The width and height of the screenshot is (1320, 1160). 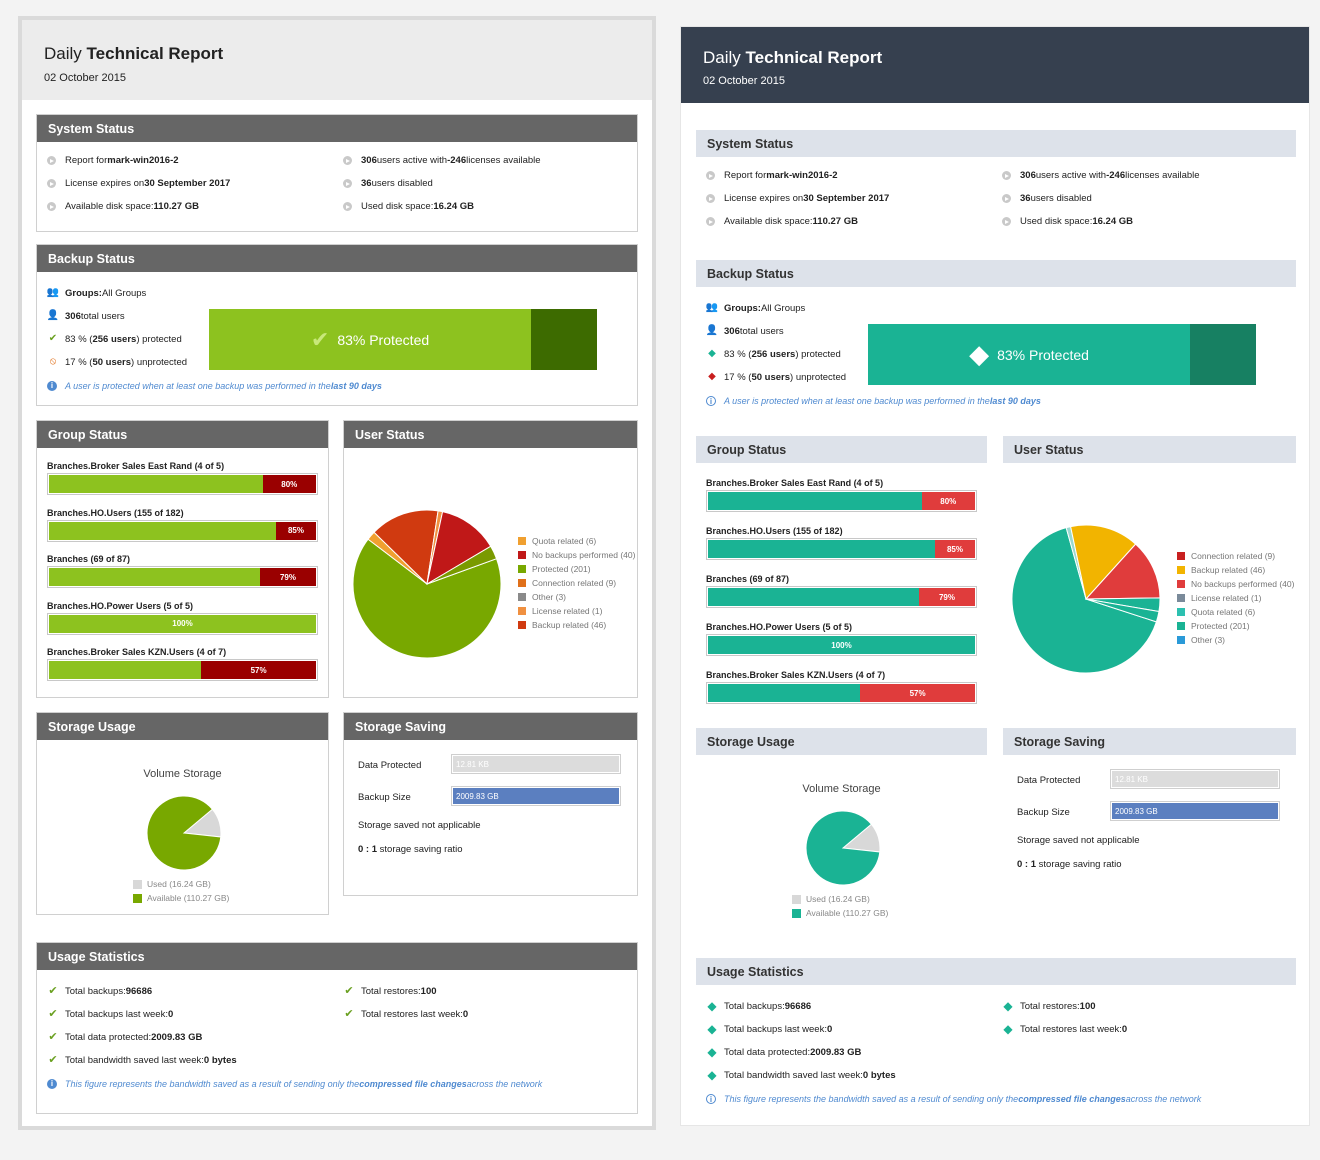 I want to click on user-pie-chart, so click(x=1086, y=601).